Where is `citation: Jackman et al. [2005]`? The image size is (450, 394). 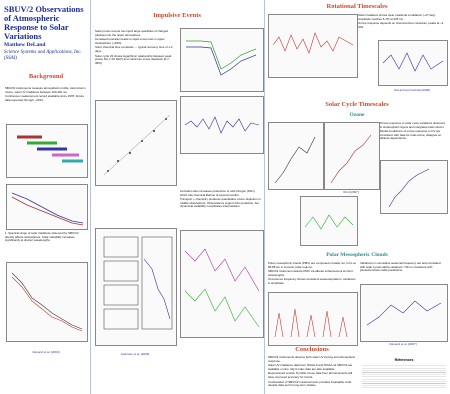 citation: Jackman et al. [2005] is located at coordinates (135, 354).